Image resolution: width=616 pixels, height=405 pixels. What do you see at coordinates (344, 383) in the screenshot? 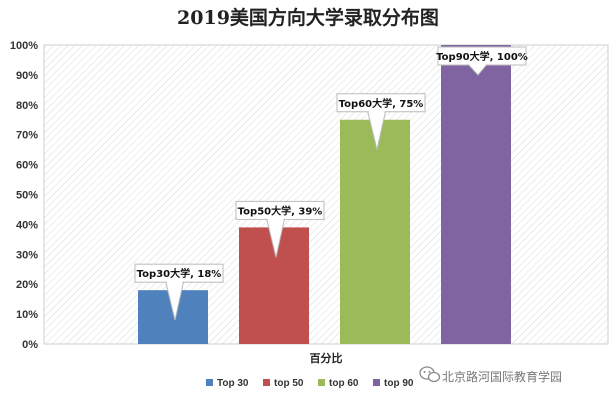
I see `legend-label: top 60` at bounding box center [344, 383].